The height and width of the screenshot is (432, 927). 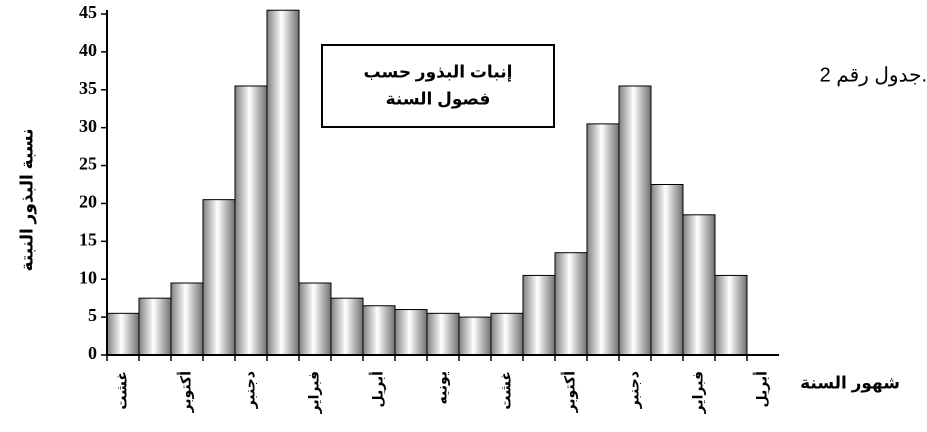 I want to click on y-tick-label: 0, so click(x=92, y=353).